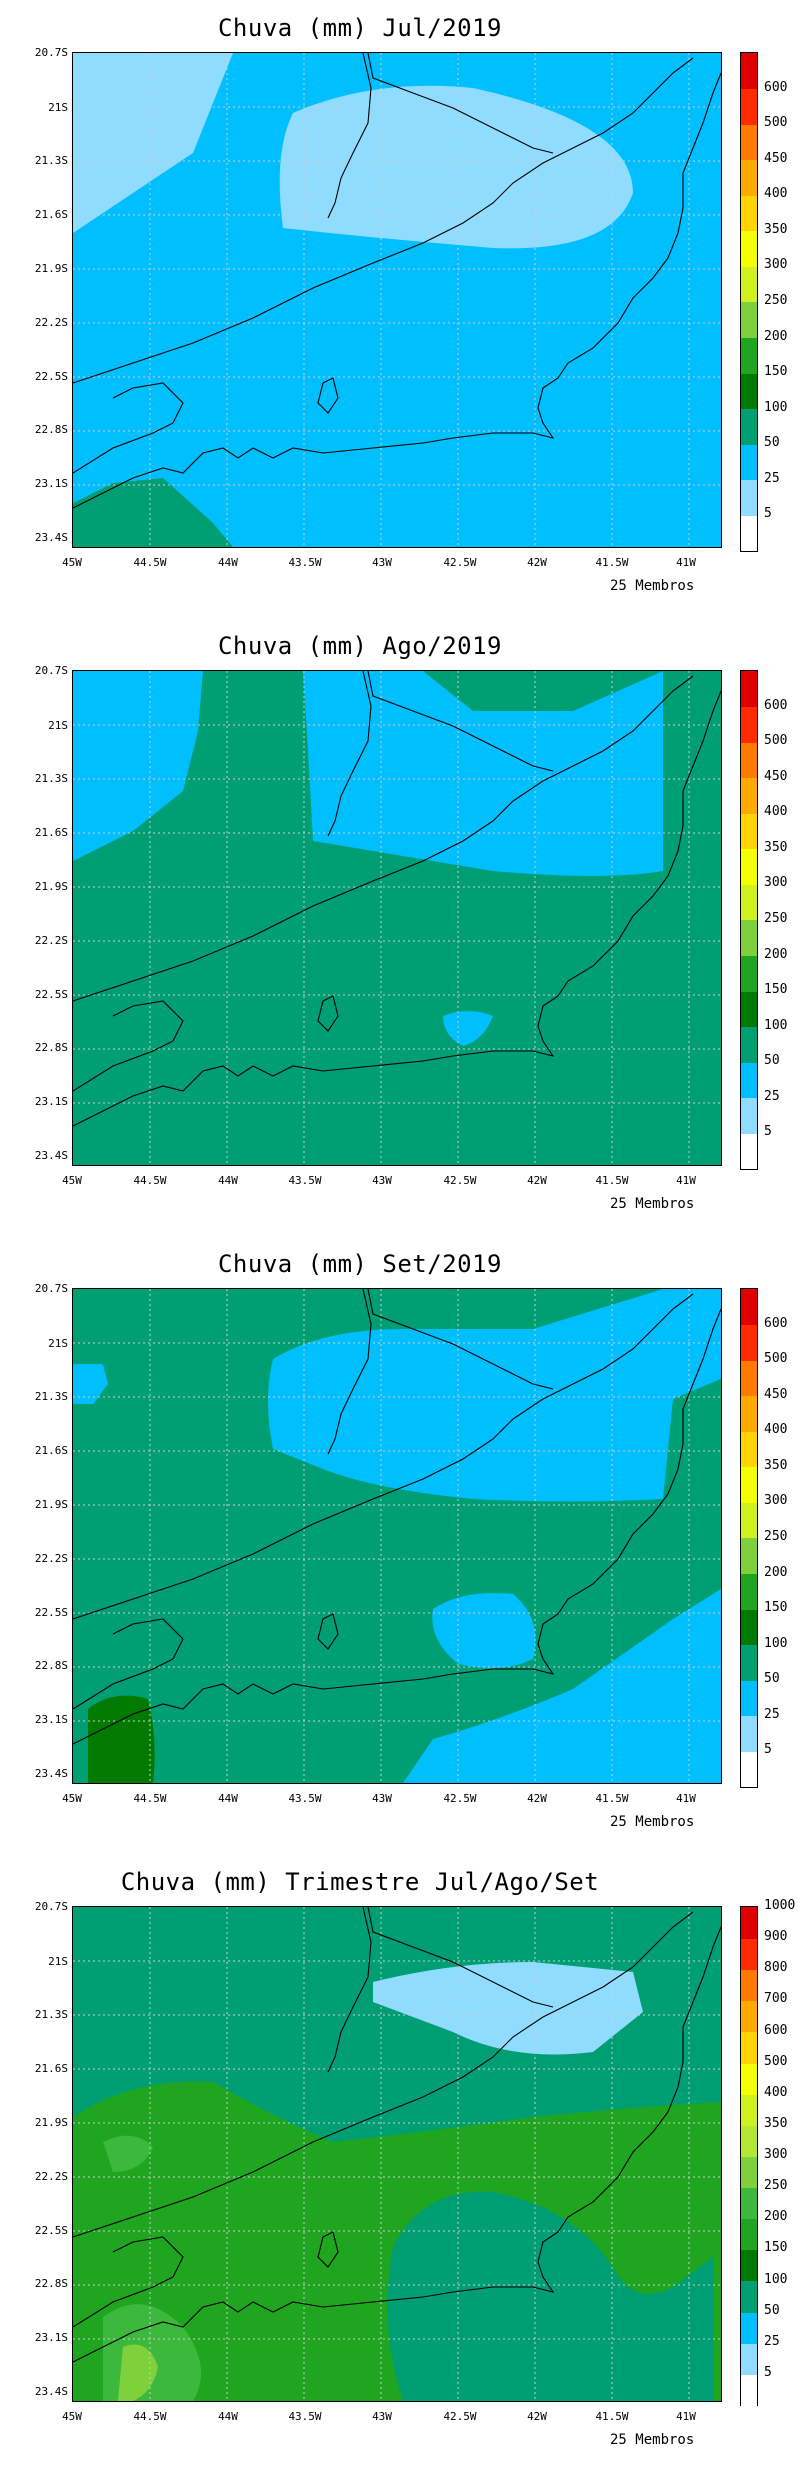  What do you see at coordinates (51, 1047) in the screenshot?
I see `lat-label: 22.8S` at bounding box center [51, 1047].